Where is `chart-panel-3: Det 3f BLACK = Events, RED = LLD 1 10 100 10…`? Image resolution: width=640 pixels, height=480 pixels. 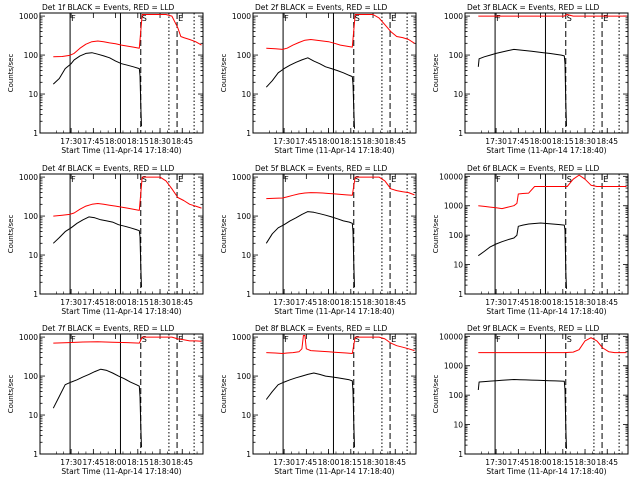
chart-panel-3: Det 3f BLACK = Events, RED = LLD 1 10 100 10… is located at coordinates (530, 79).